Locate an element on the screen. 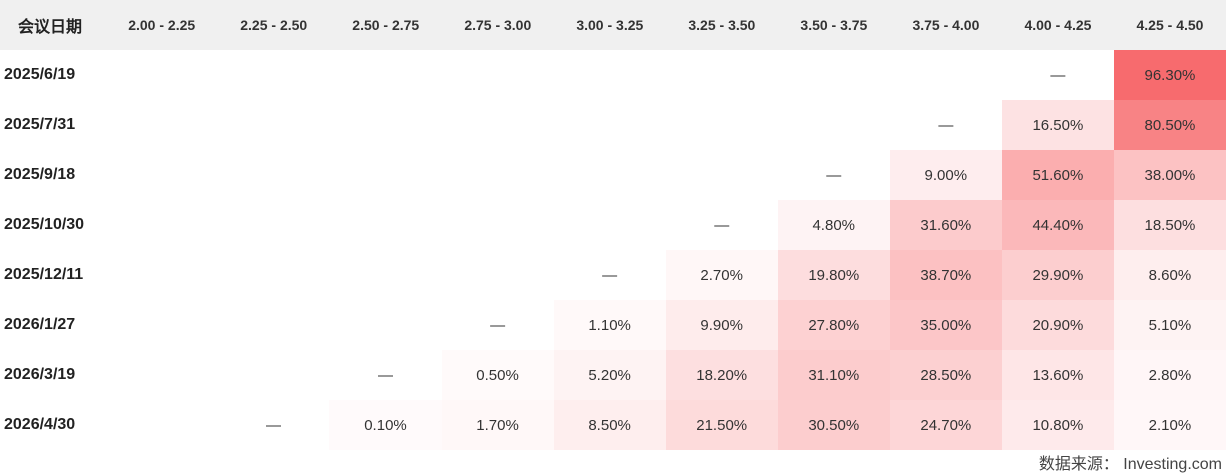 This screenshot has width=1226, height=474. header-rate-range: 2.00 - 2.25 is located at coordinates (162, 25).